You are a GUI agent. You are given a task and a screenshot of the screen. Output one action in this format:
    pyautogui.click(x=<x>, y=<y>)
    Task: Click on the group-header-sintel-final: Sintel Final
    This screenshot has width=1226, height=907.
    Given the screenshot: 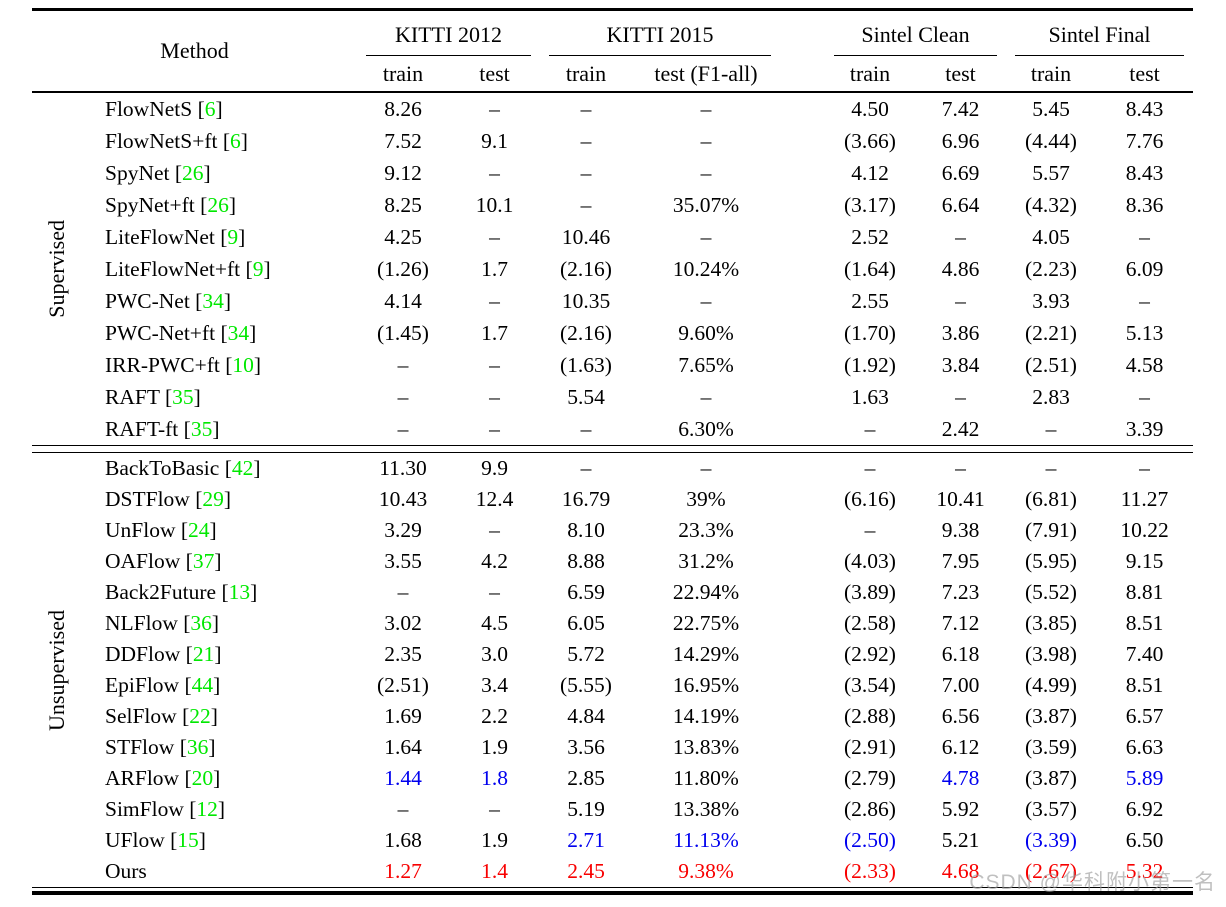 What is the action you would take?
    pyautogui.click(x=1099, y=33)
    